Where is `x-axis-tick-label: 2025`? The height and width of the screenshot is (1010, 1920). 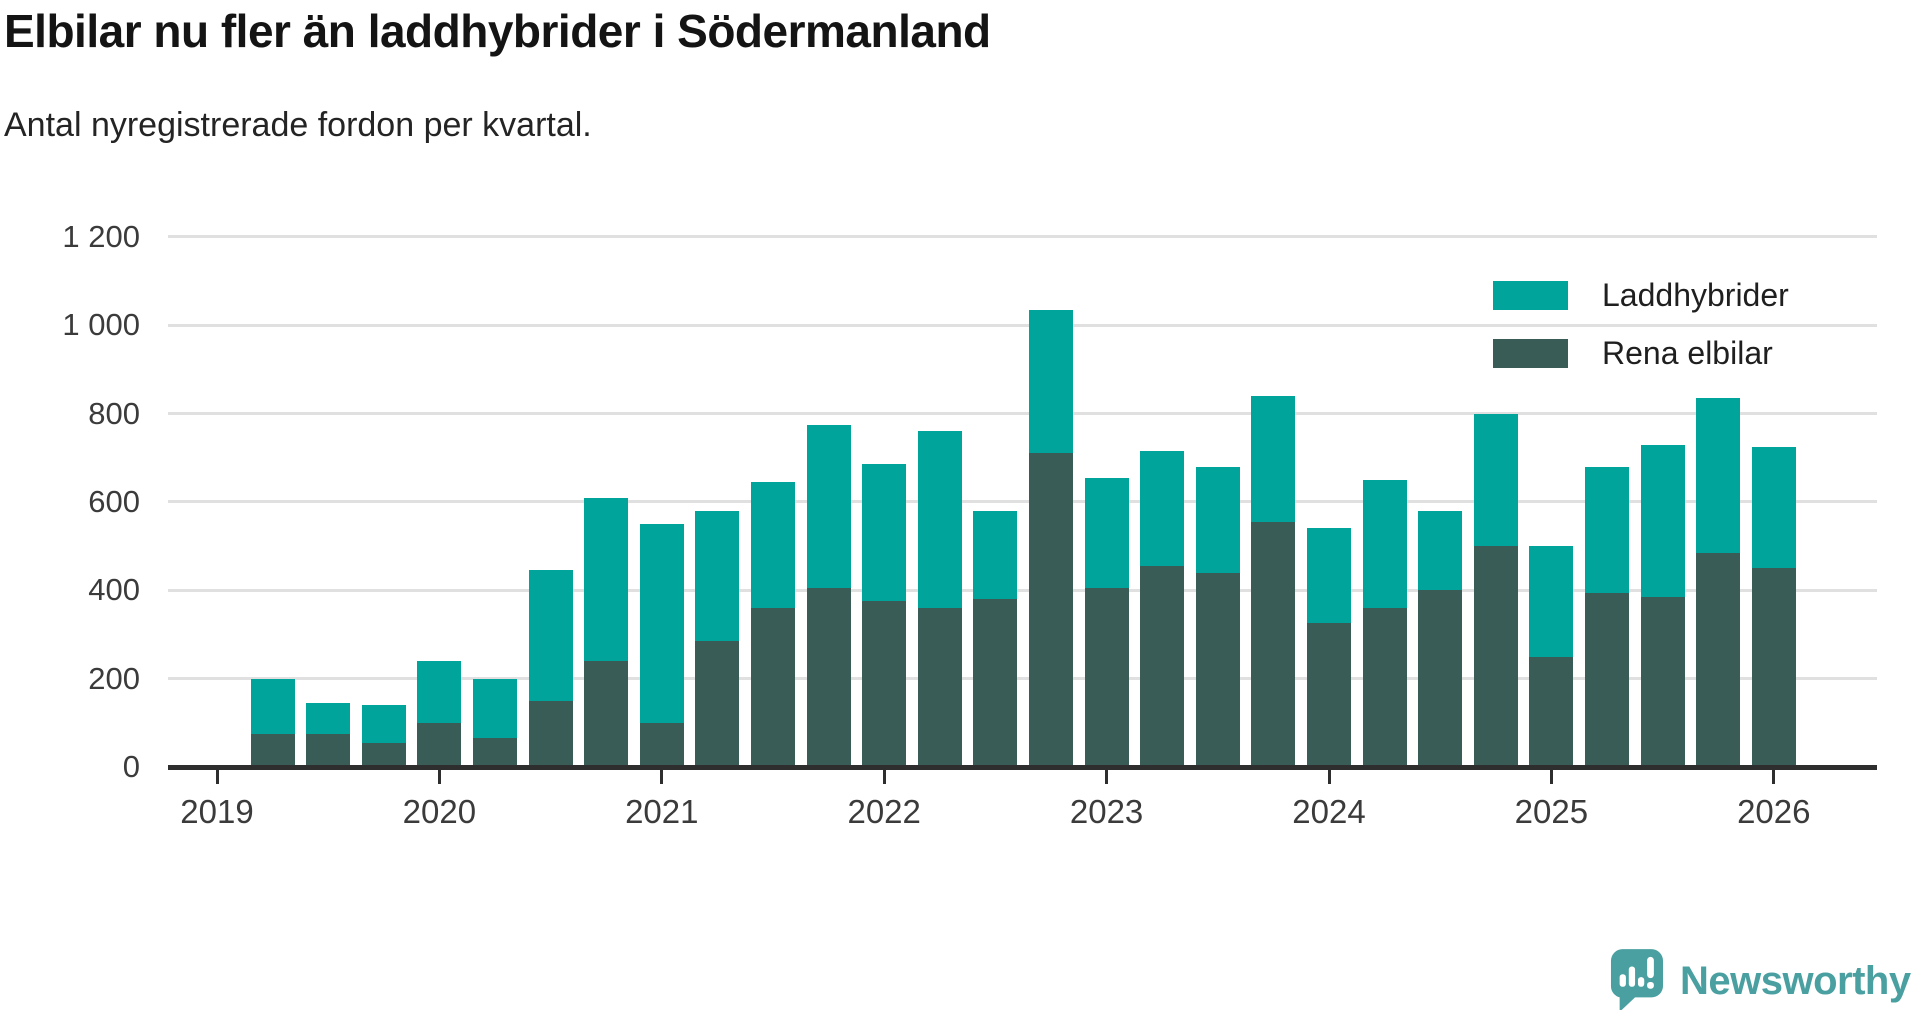
x-axis-tick-label: 2025 is located at coordinates (1551, 811).